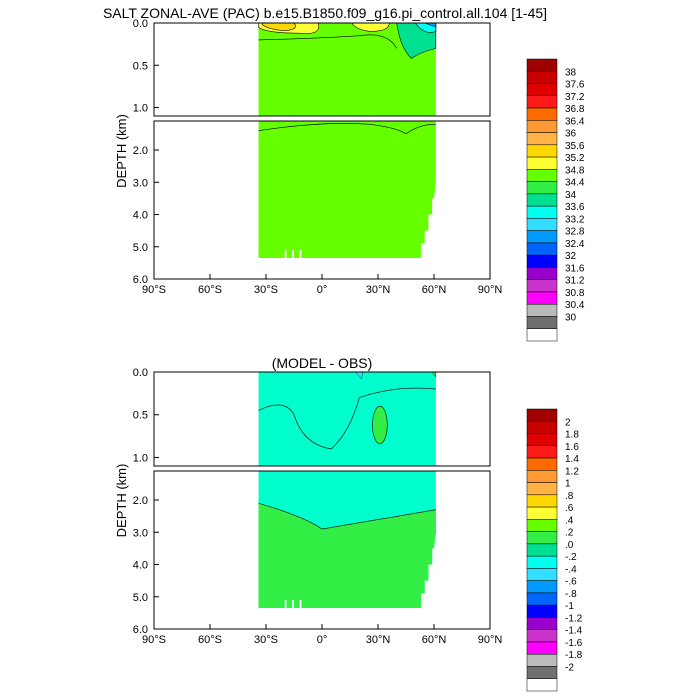  What do you see at coordinates (575, 305) in the screenshot?
I see `colorbar-label: 30.4` at bounding box center [575, 305].